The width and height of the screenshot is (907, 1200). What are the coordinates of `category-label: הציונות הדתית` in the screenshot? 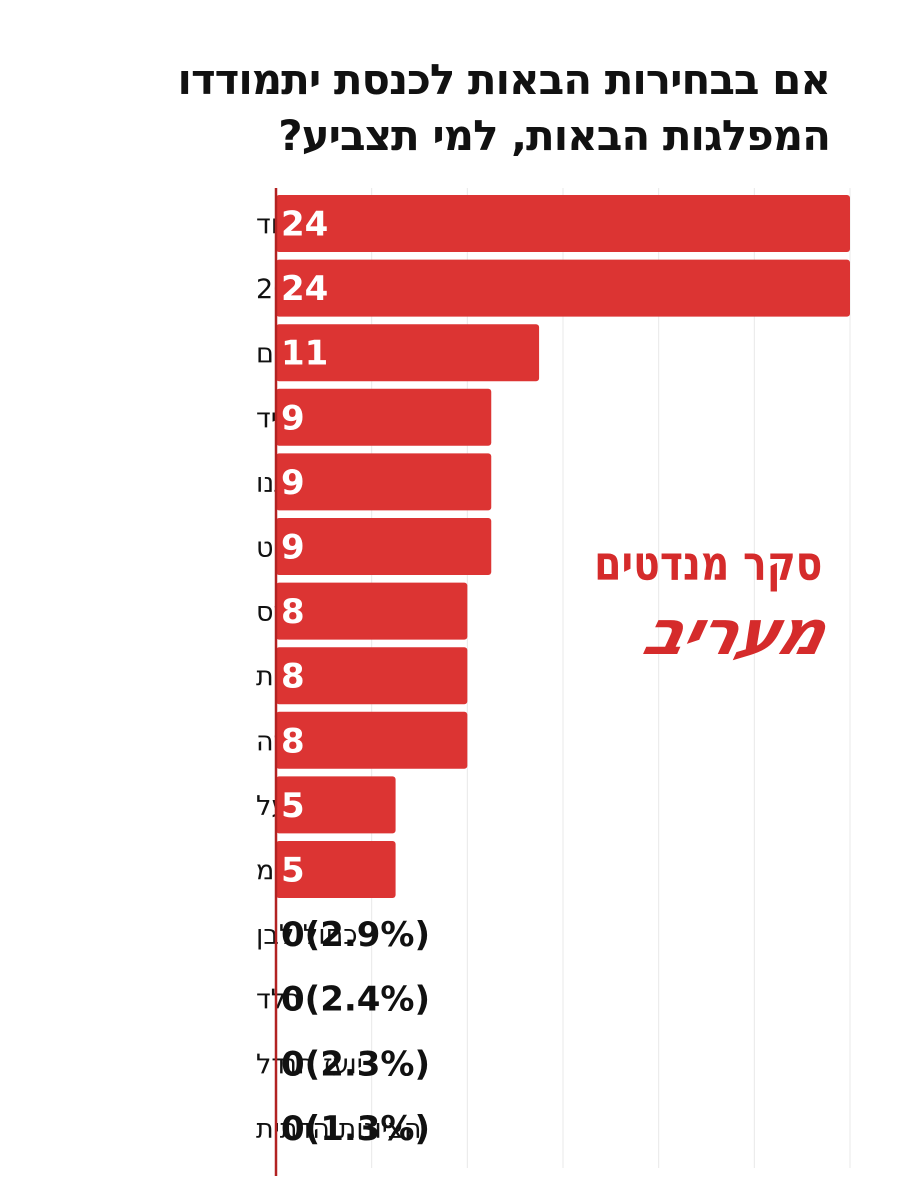 It's located at (338, 1129).